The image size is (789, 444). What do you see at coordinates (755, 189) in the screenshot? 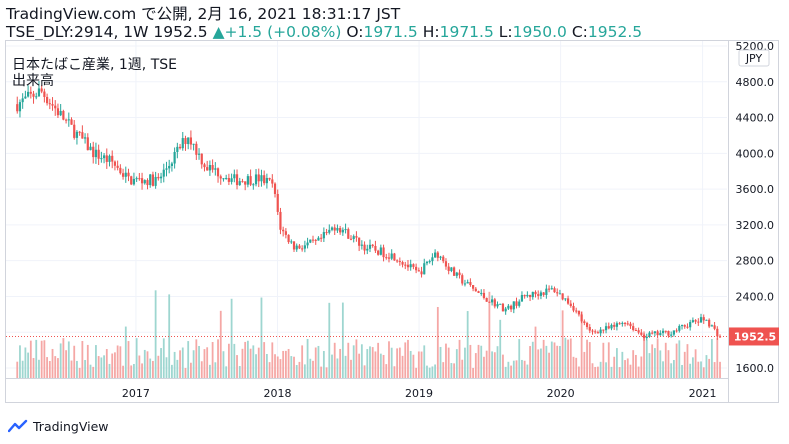
I see `price-tick-label: 3600.0` at bounding box center [755, 189].